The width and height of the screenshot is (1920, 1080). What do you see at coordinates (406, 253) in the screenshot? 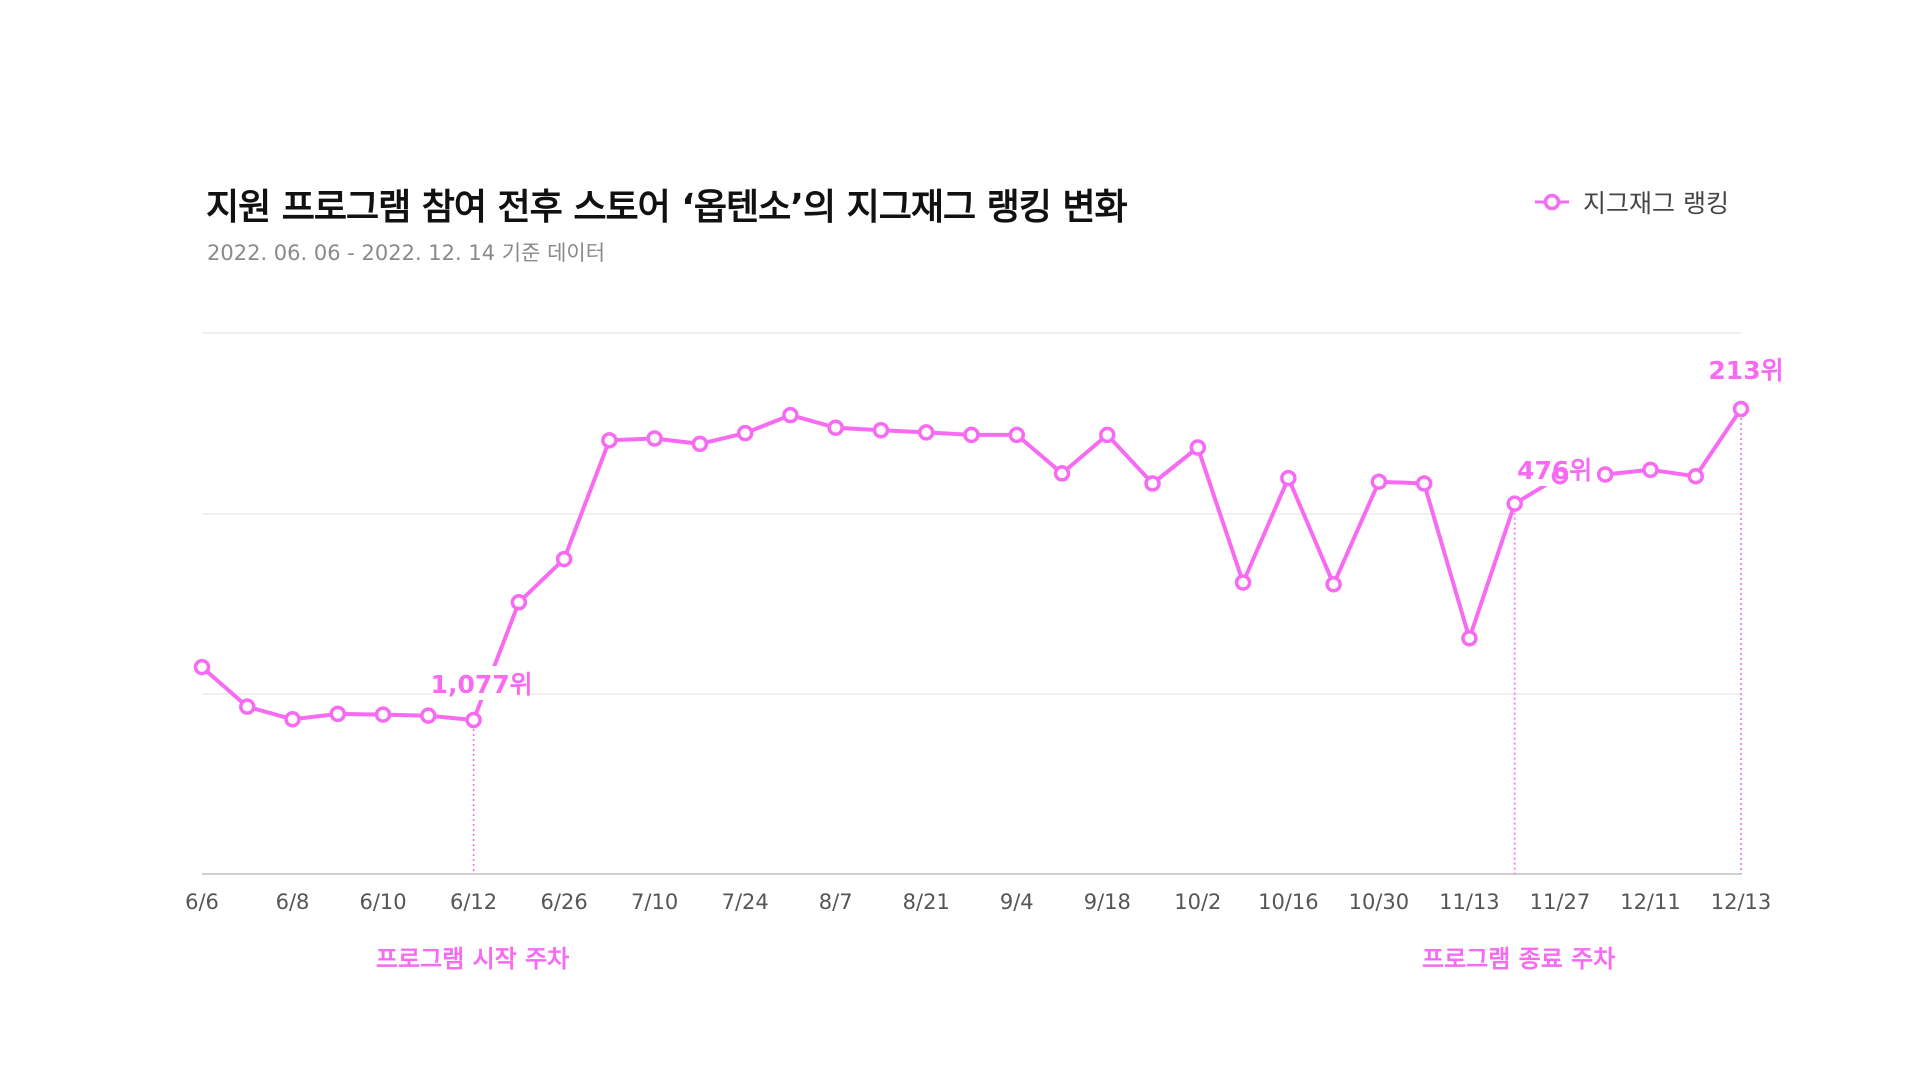
I see `chart-subtitle: 2022. 06. 06 - 2022. 12. 14 기준 데이터` at bounding box center [406, 253].